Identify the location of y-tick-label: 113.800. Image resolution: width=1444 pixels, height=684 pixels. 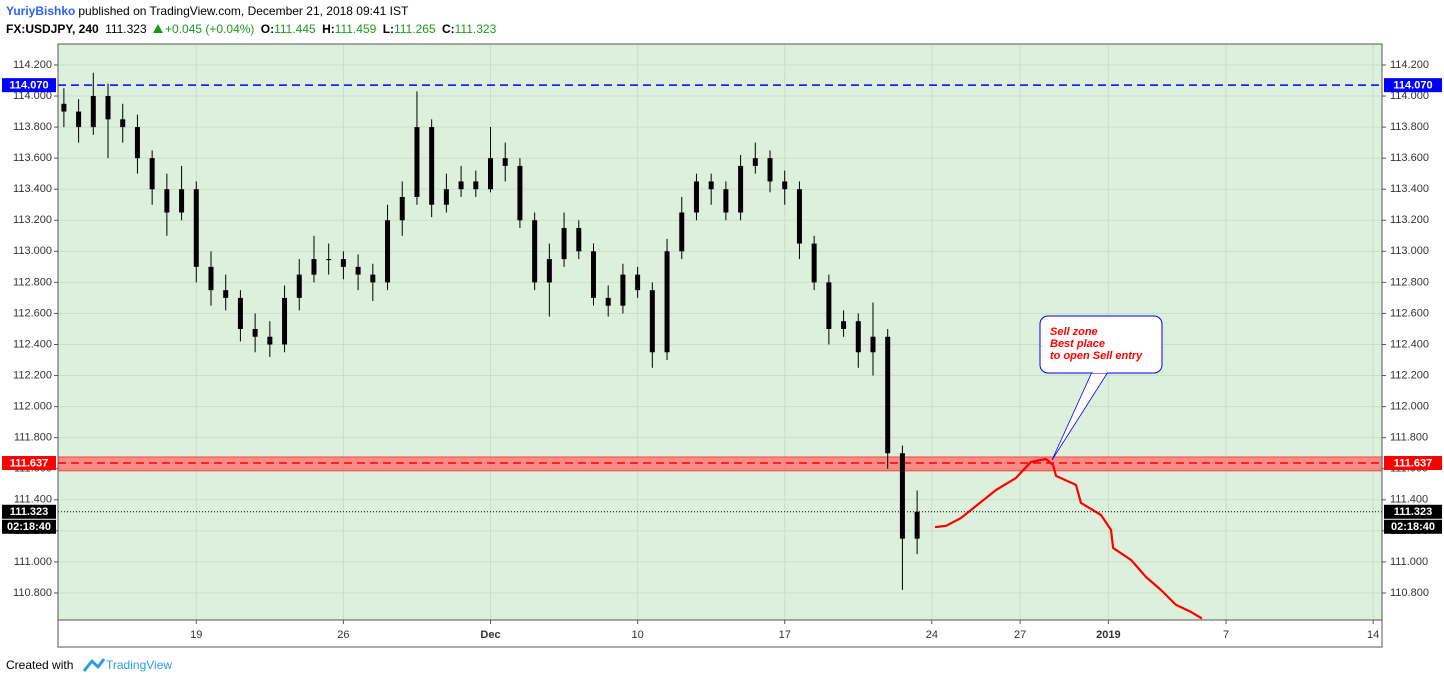
(32, 127).